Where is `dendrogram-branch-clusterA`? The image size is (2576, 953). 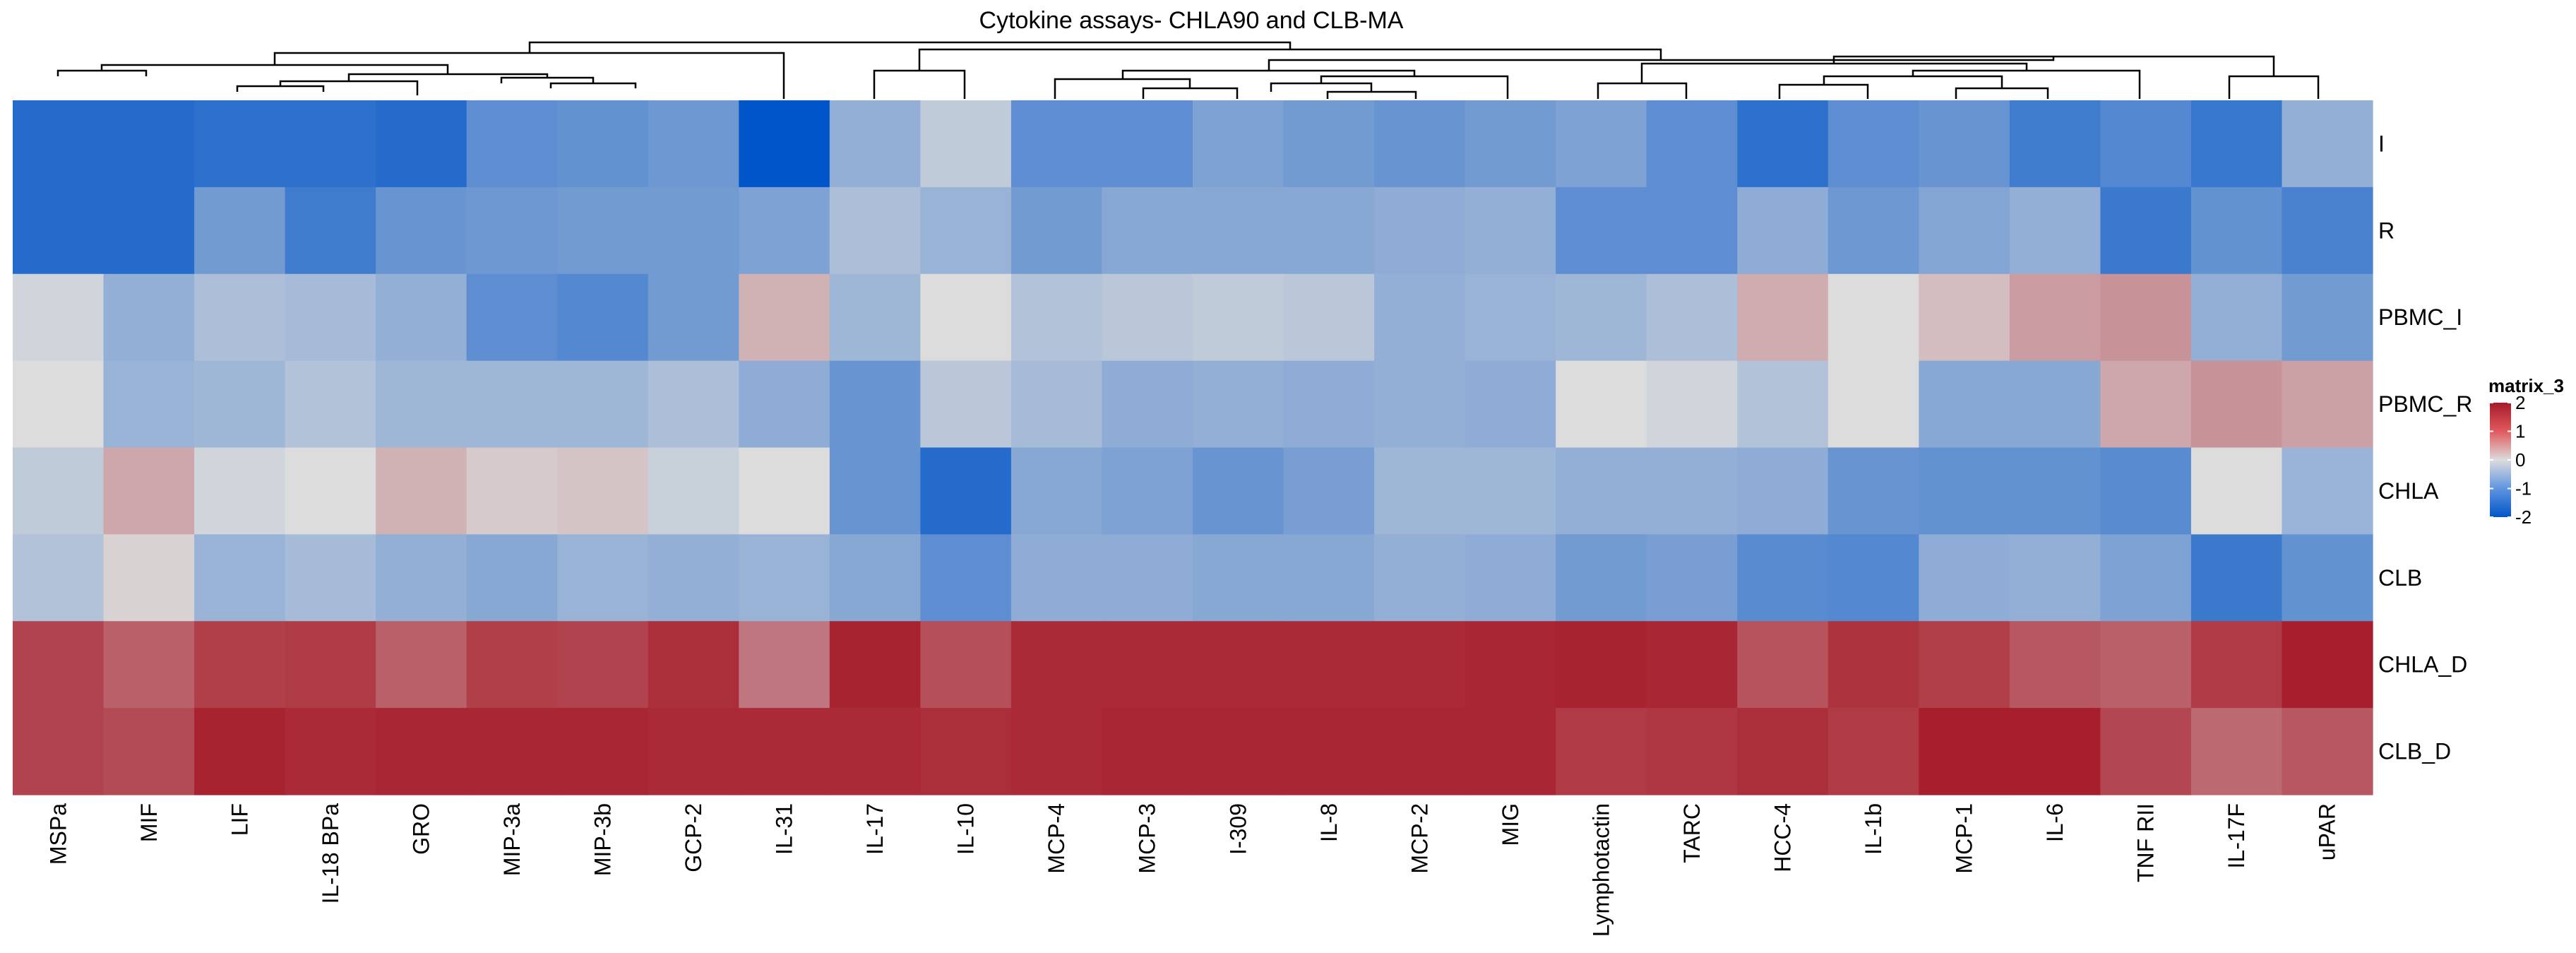 dendrogram-branch-clusterA is located at coordinates (102, 72).